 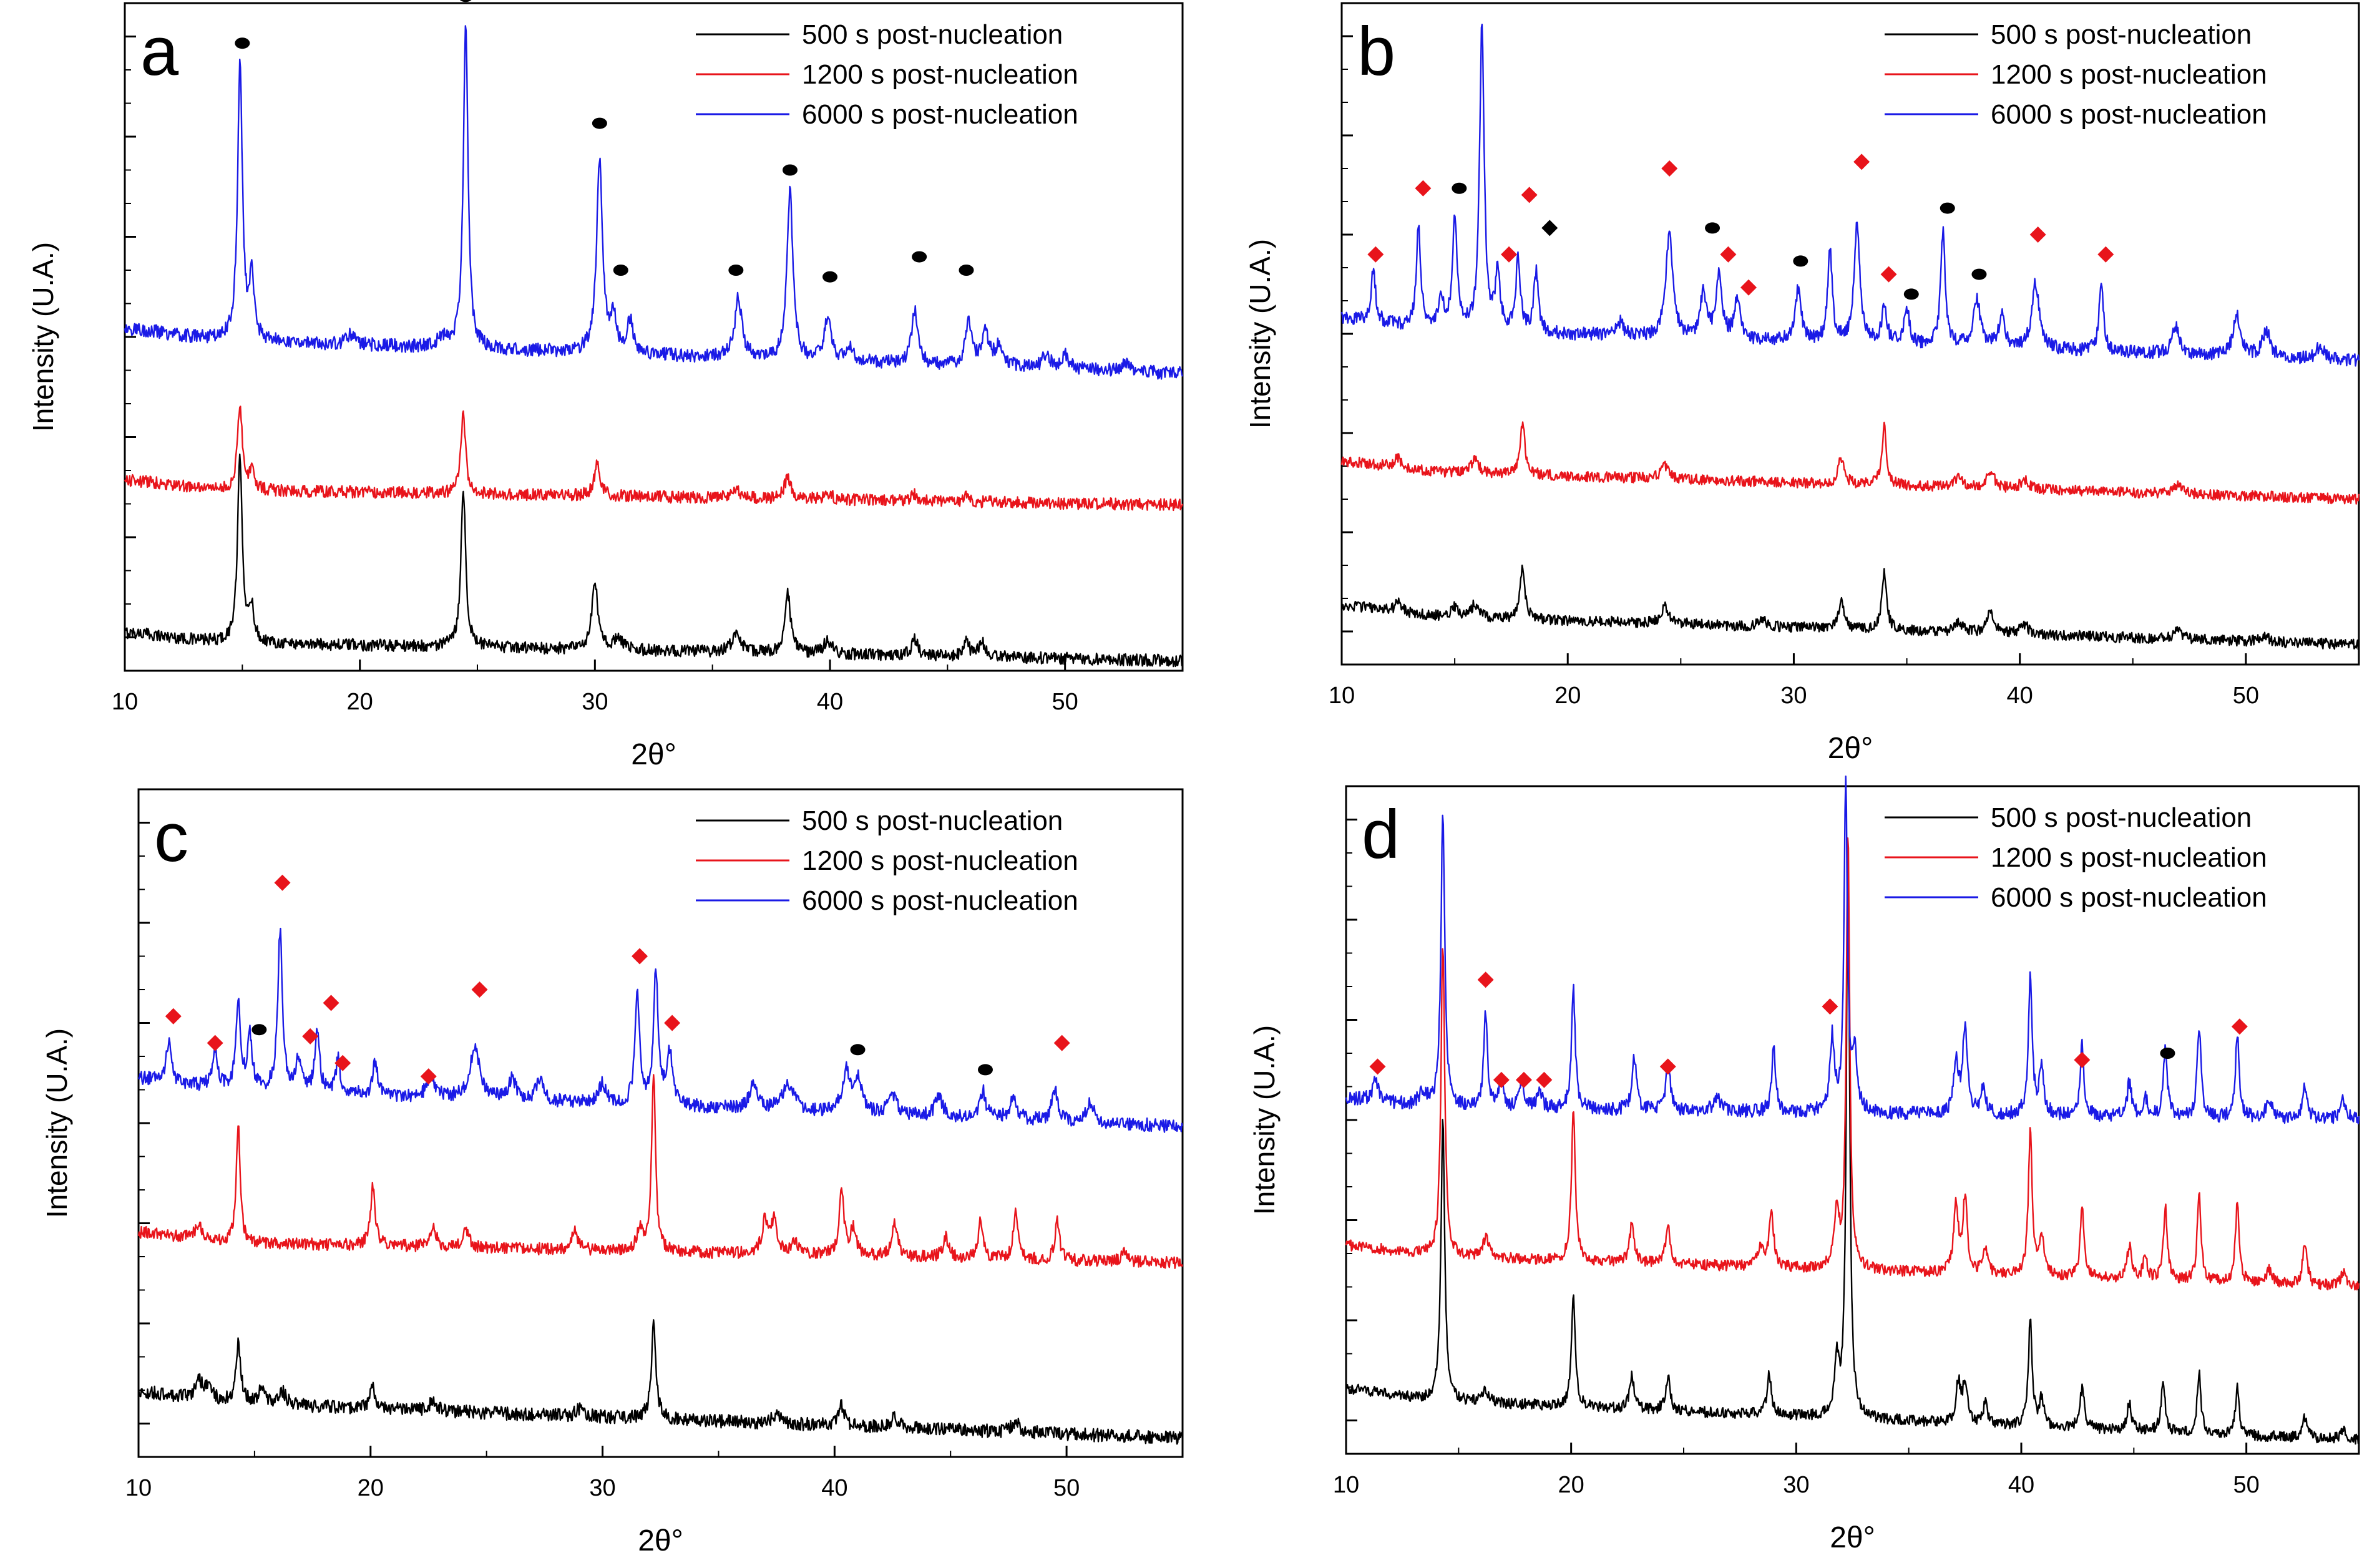 What do you see at coordinates (159, 51) in the screenshot?
I see `panel-label: a` at bounding box center [159, 51].